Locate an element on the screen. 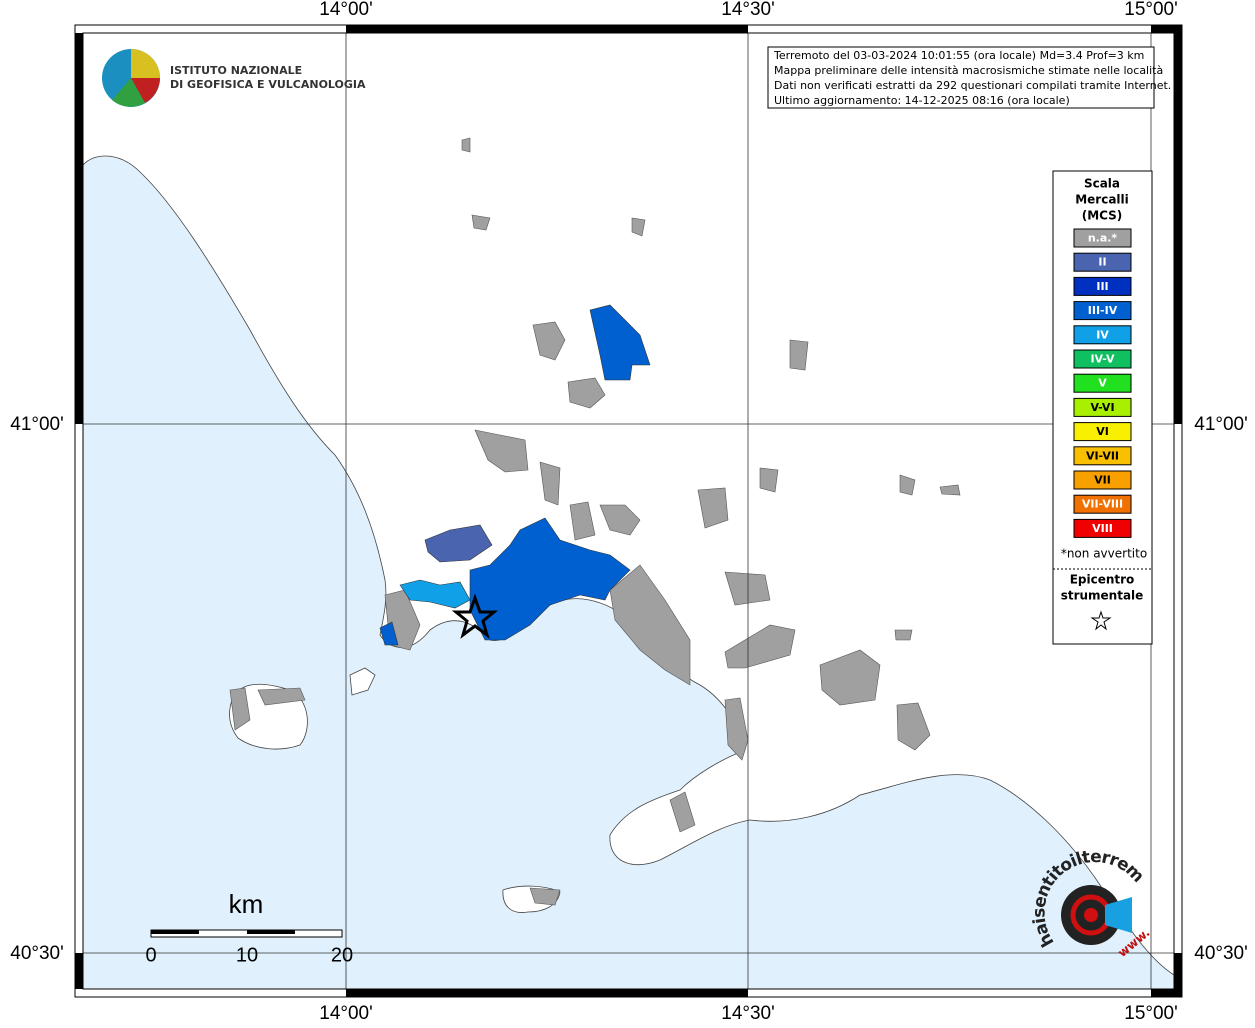  legend-label: VII is located at coordinates (1102, 480).